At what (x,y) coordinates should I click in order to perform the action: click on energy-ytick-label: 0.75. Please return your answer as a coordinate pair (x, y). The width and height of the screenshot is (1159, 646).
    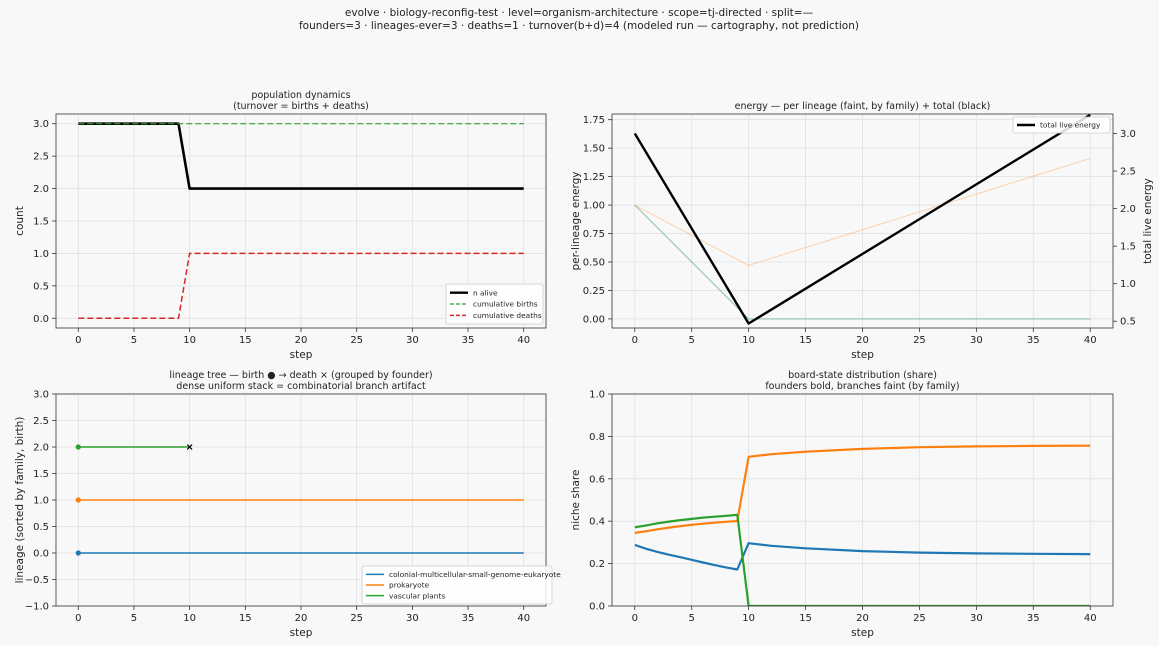
    Looking at the image, I should click on (594, 234).